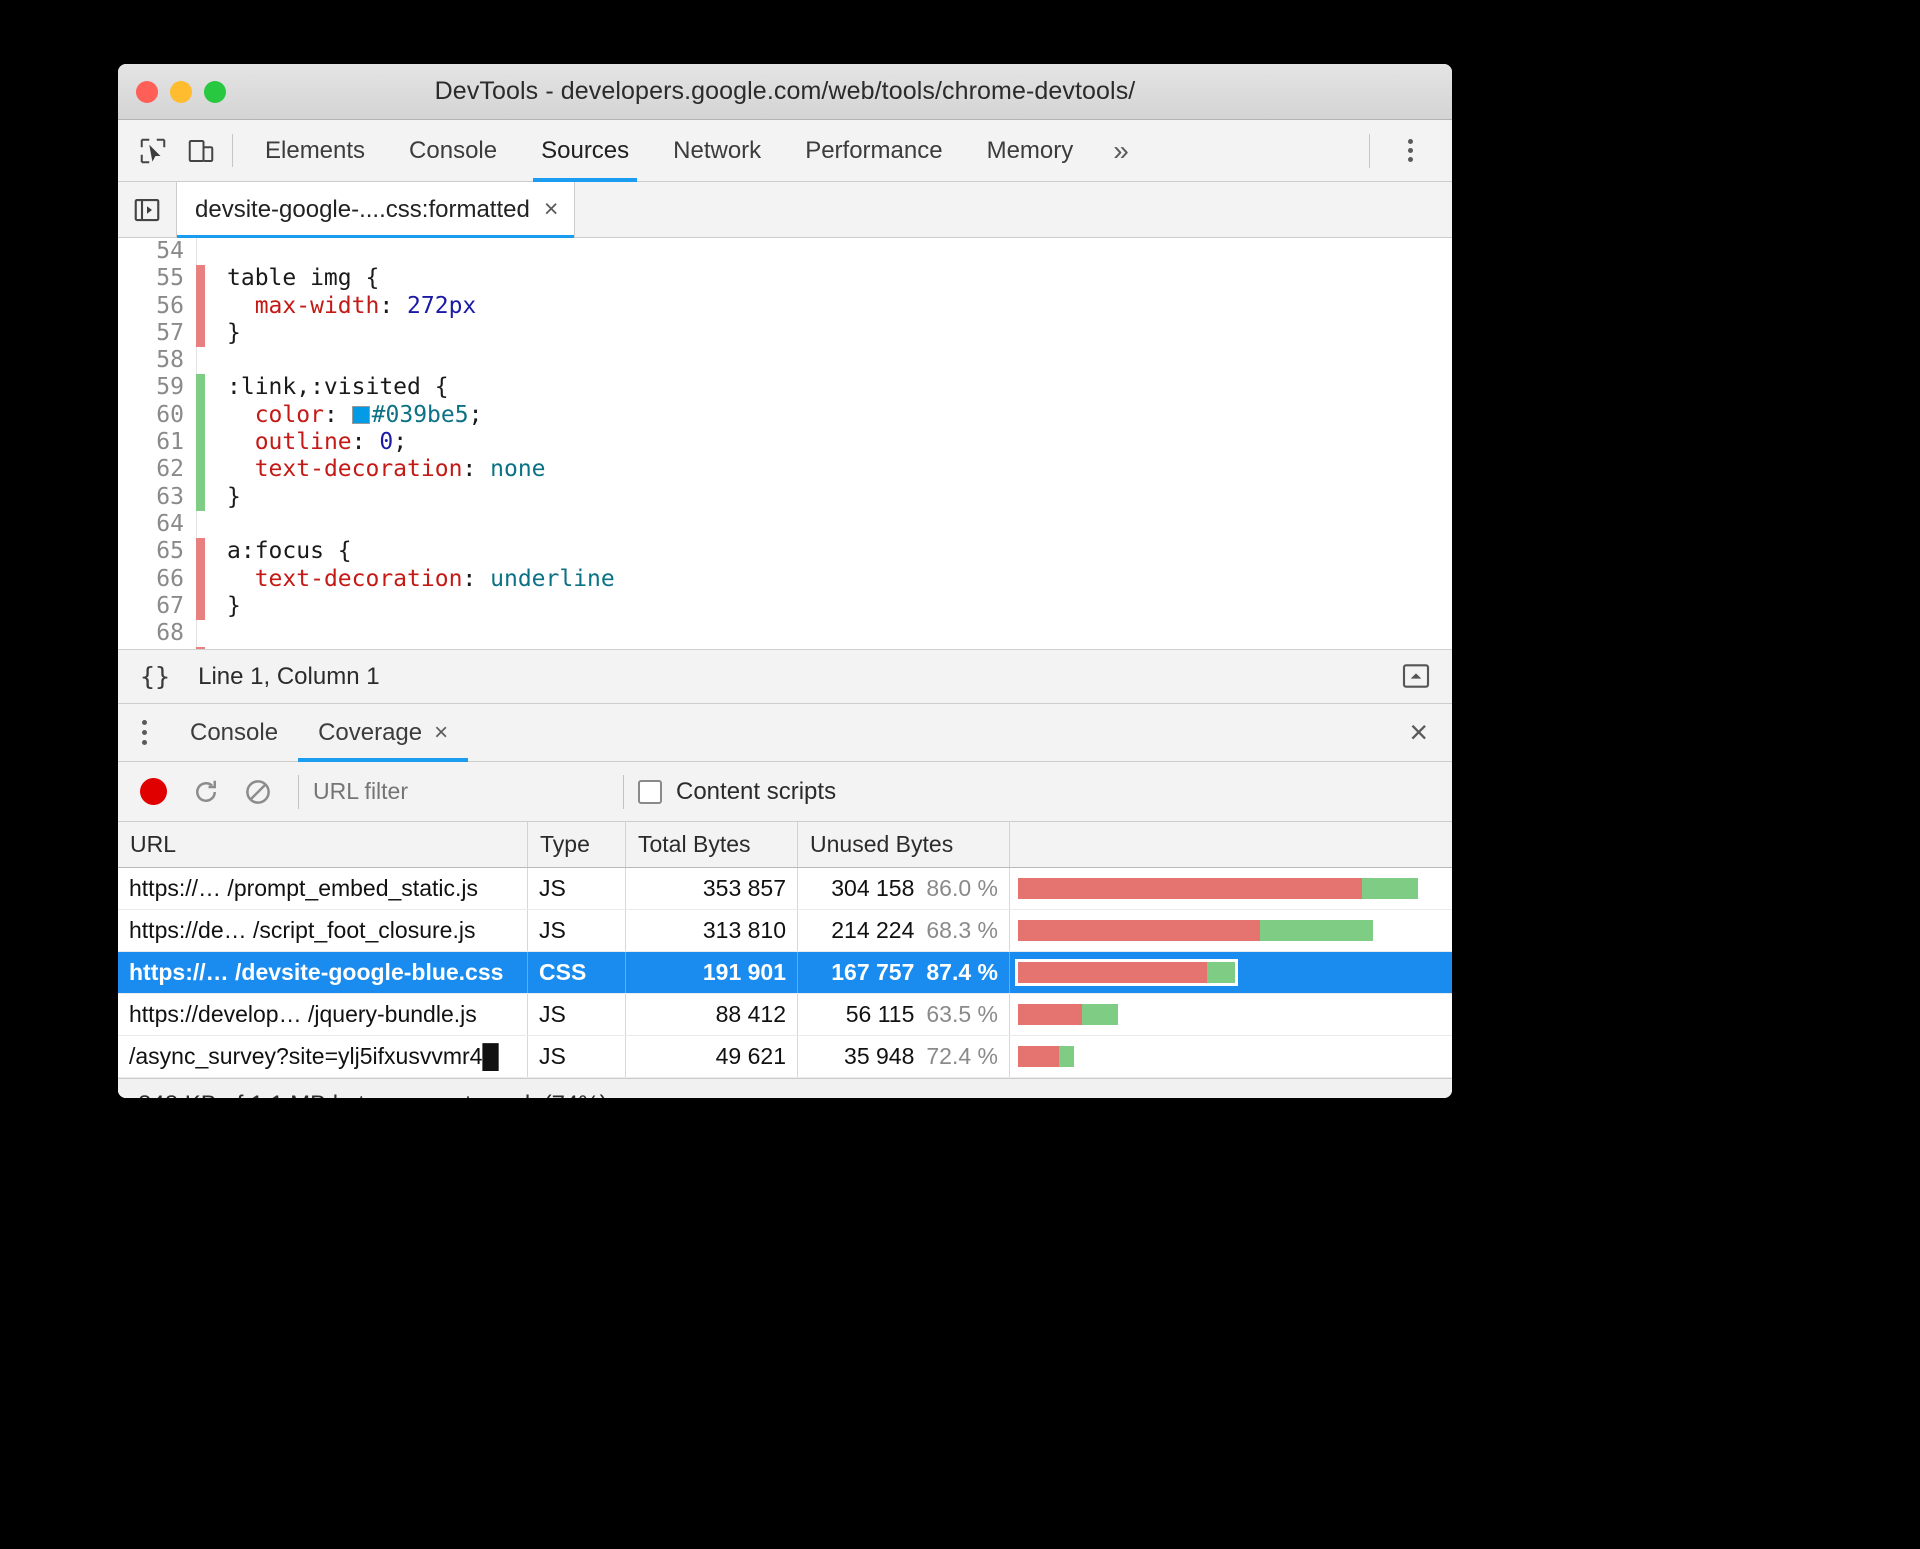 This screenshot has height=1549, width=1920. What do you see at coordinates (153, 792) in the screenshot?
I see `record-button-icon` at bounding box center [153, 792].